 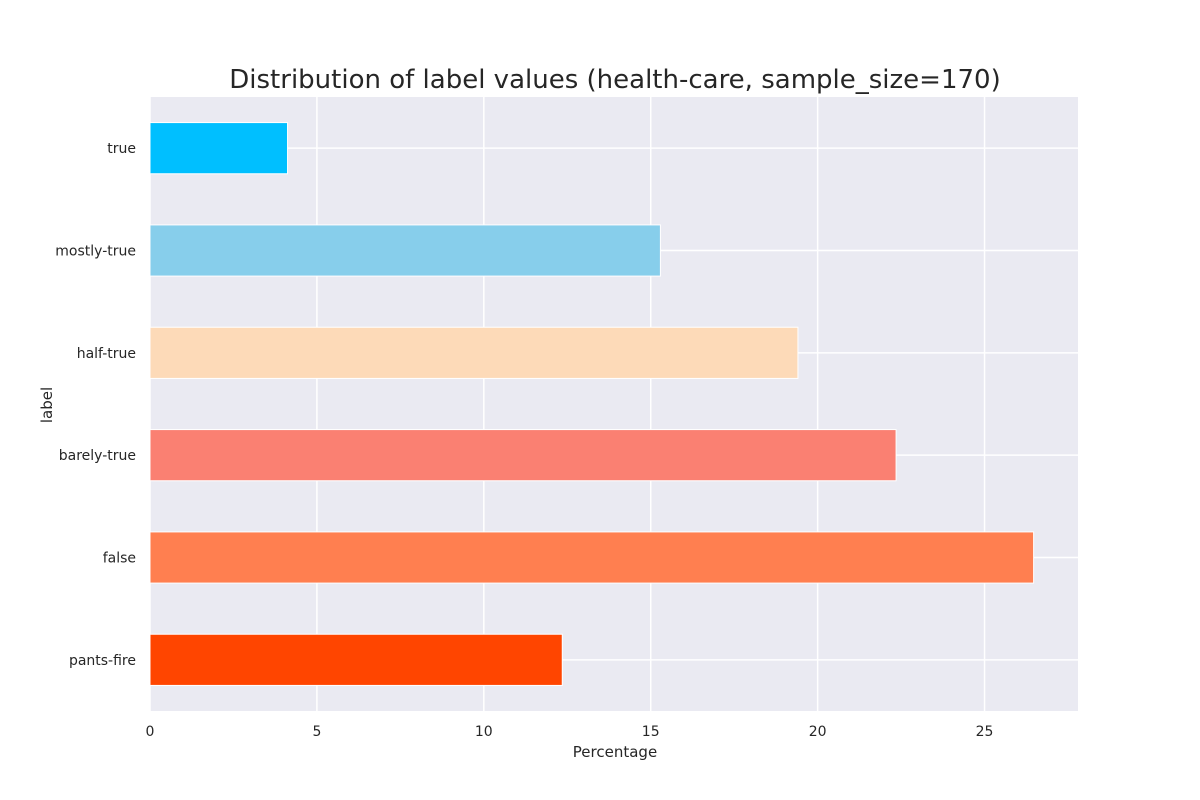 I want to click on y-tick-label: half-true, so click(x=106, y=354).